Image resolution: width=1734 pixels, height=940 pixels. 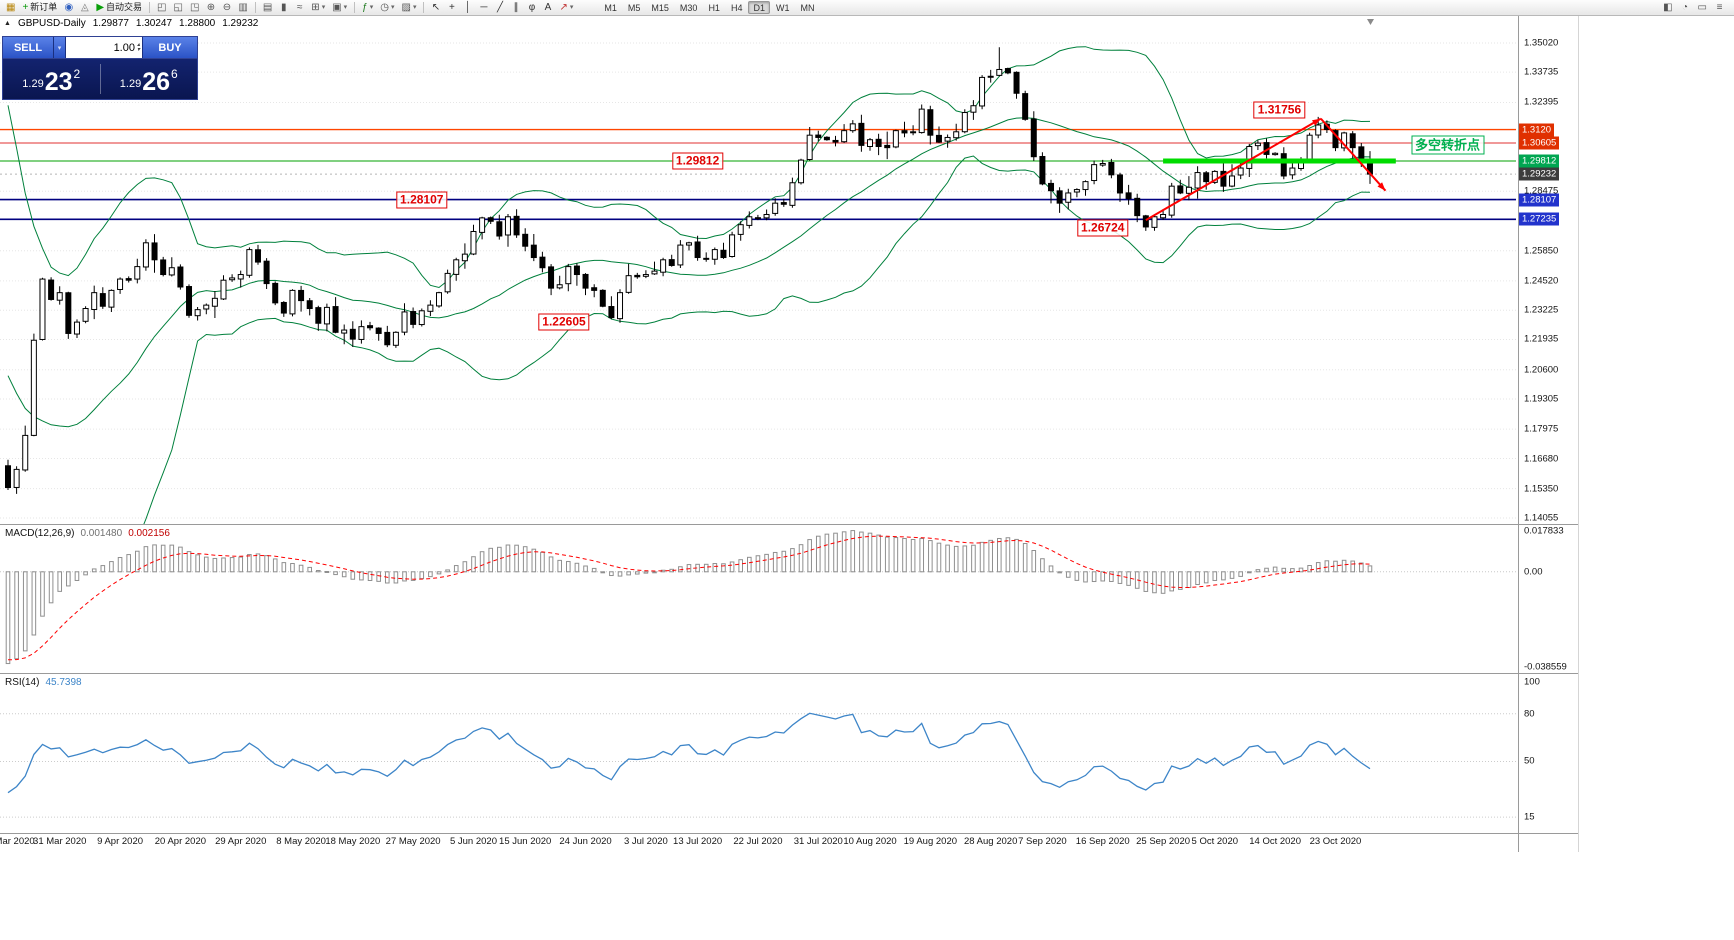 I want to click on oneclick-collapse-icon: ▲, so click(x=7, y=23).